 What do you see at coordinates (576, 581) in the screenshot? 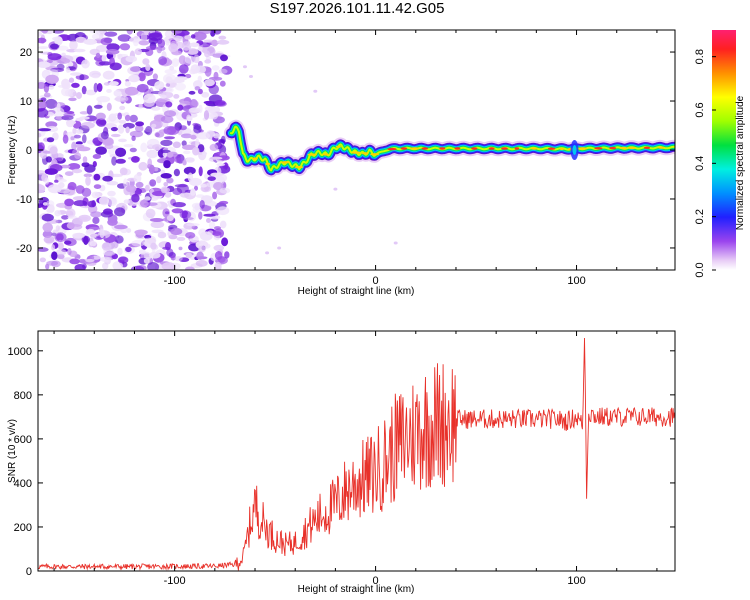
I see `x-tick-label: 100` at bounding box center [576, 581].